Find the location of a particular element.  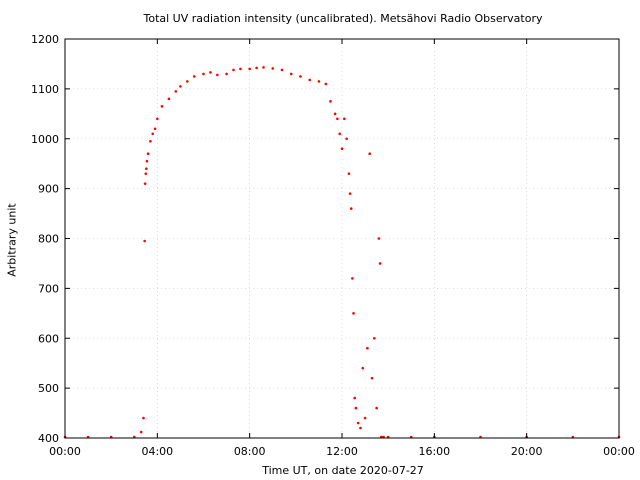

y-tick-label: 900 is located at coordinates (48, 189).